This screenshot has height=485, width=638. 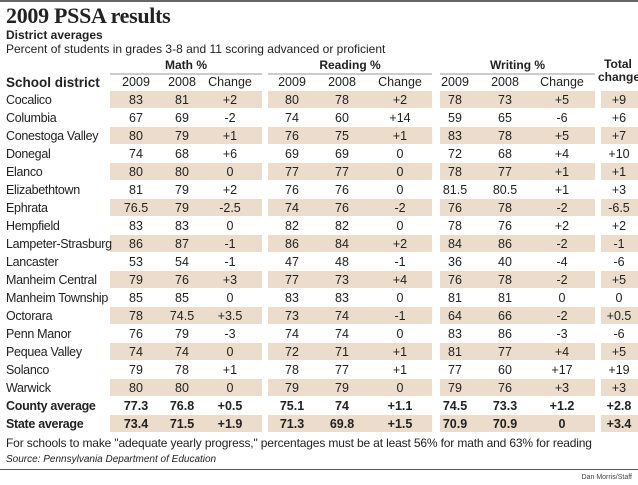 What do you see at coordinates (182, 172) in the screenshot?
I see `cell-m08: 80` at bounding box center [182, 172].